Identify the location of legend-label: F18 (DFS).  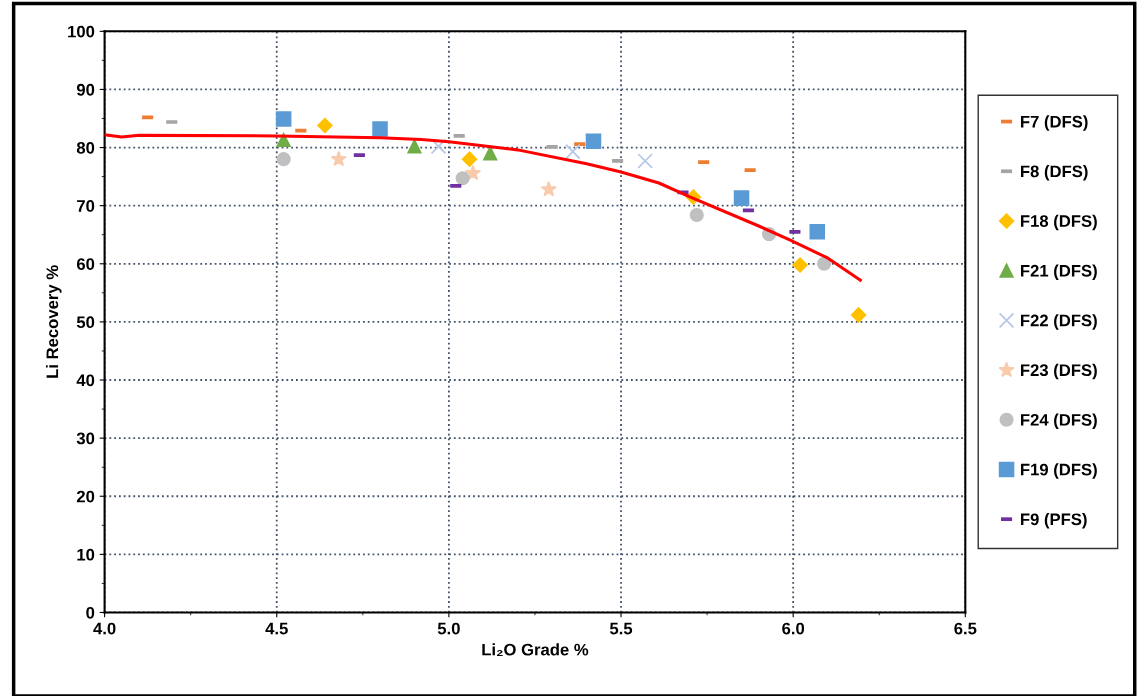
(1059, 222).